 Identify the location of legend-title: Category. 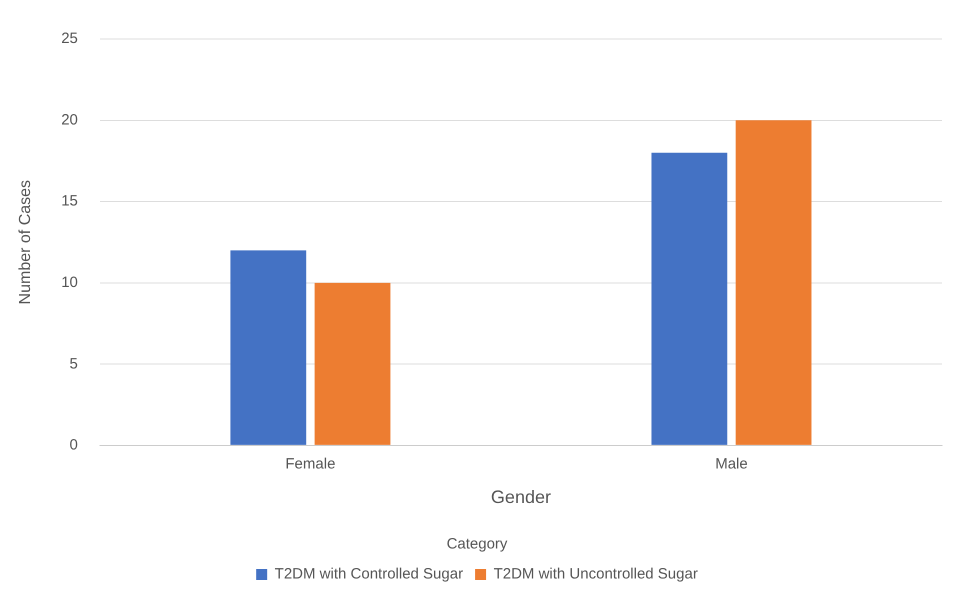
(477, 544).